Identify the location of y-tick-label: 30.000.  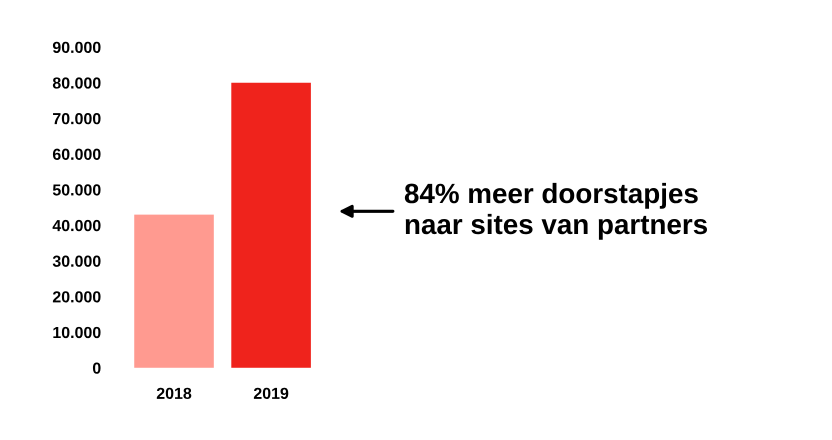
(76, 261).